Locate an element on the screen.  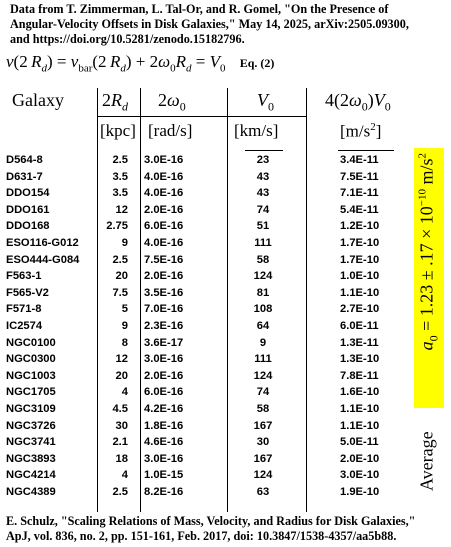
equation-tag: Eq. (2) is located at coordinates (257, 63).